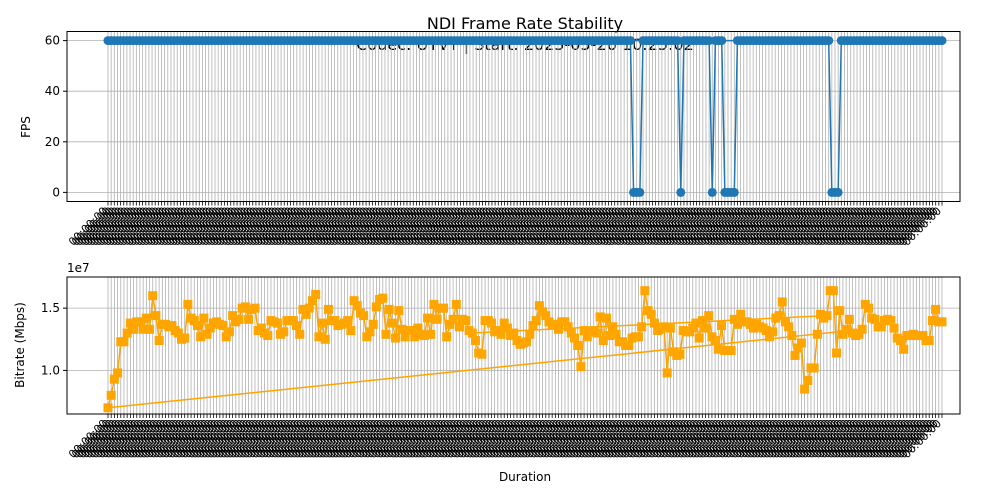 The width and height of the screenshot is (1000, 500). Describe the element at coordinates (78, 268) in the screenshot. I see `bitrate-offset-label: 1e7` at that location.